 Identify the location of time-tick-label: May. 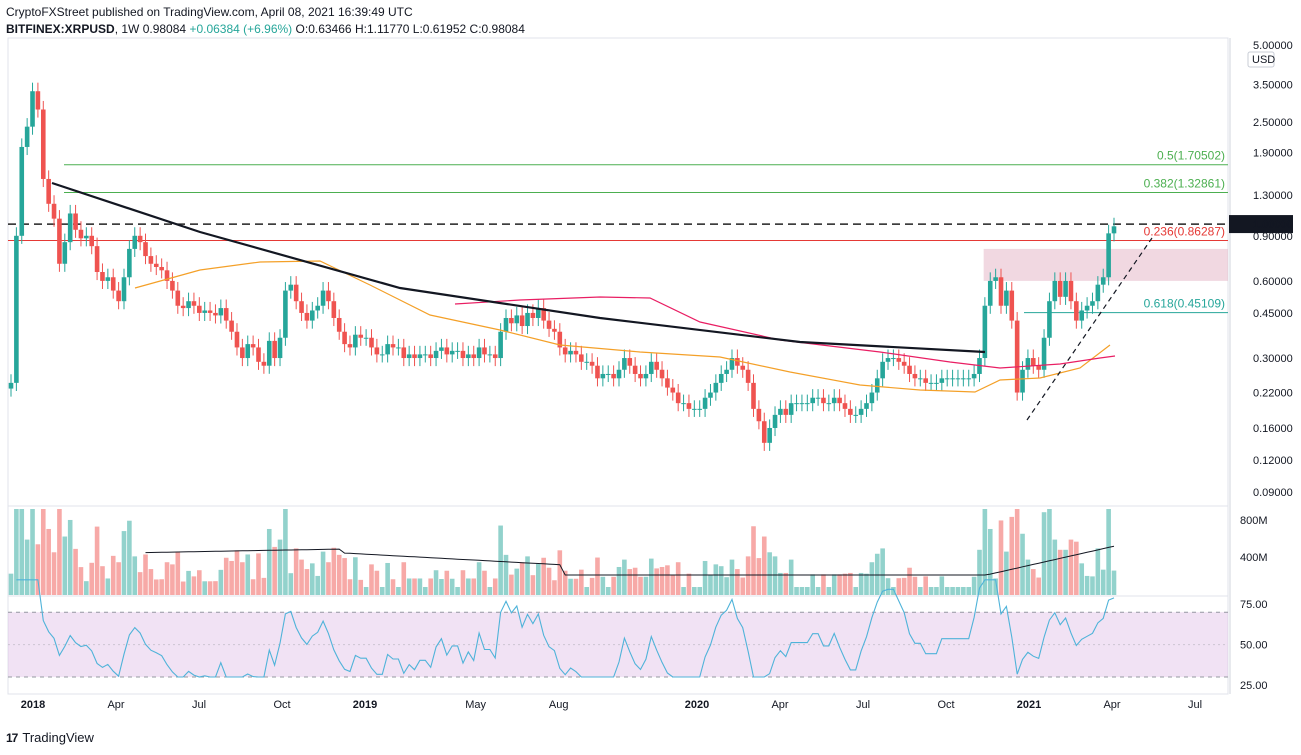
(475, 705).